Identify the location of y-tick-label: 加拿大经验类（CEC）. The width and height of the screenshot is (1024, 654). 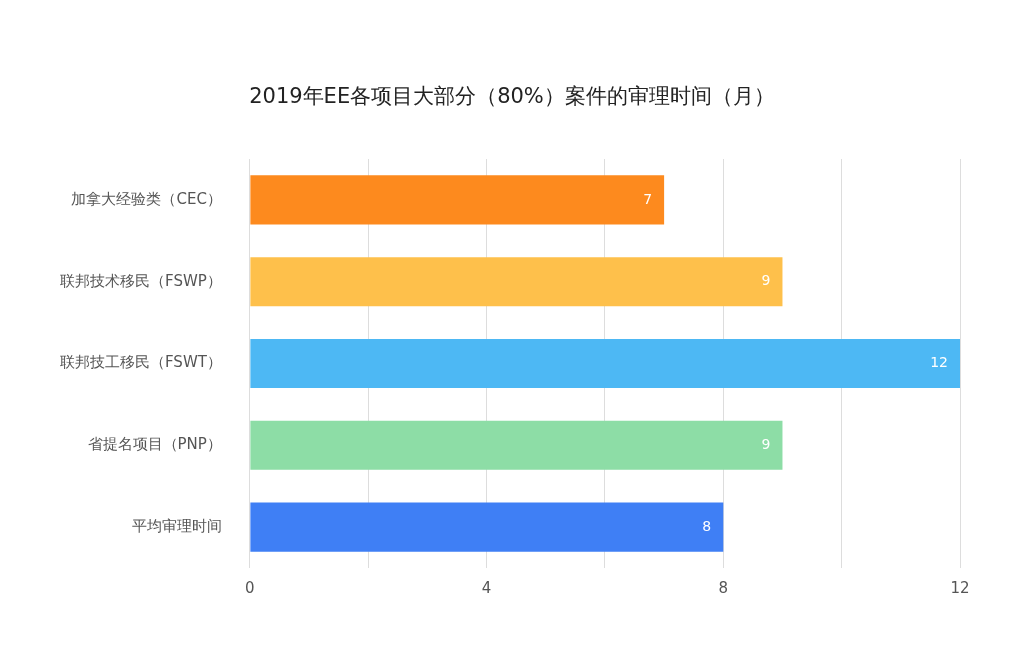
(146, 198).